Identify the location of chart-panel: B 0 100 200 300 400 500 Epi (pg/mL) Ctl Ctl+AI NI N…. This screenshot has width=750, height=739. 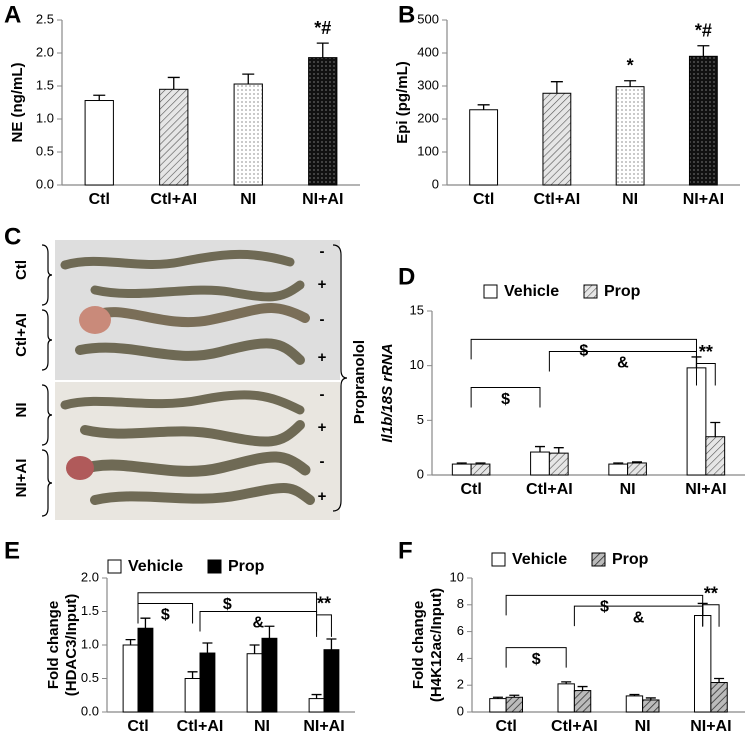
(567, 104).